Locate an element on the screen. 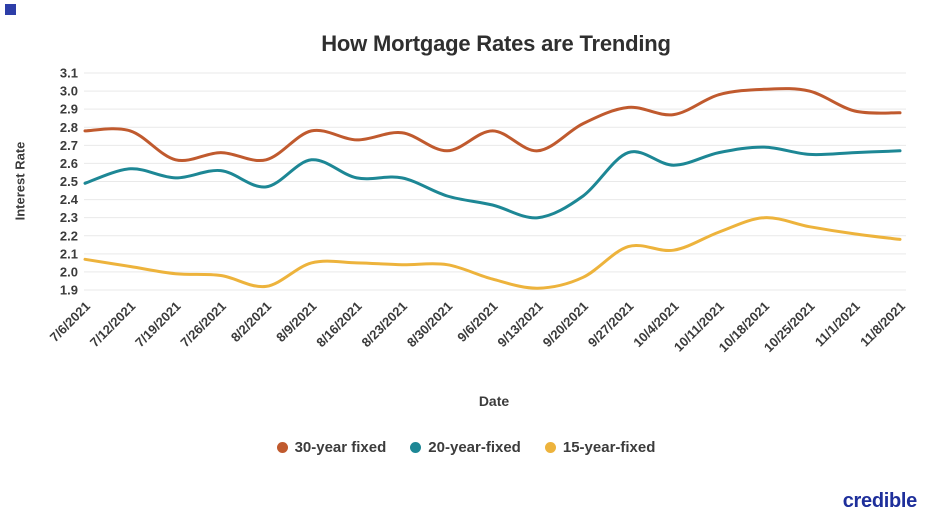  svg-text: 8/23/2021 is located at coordinates (385, 325).